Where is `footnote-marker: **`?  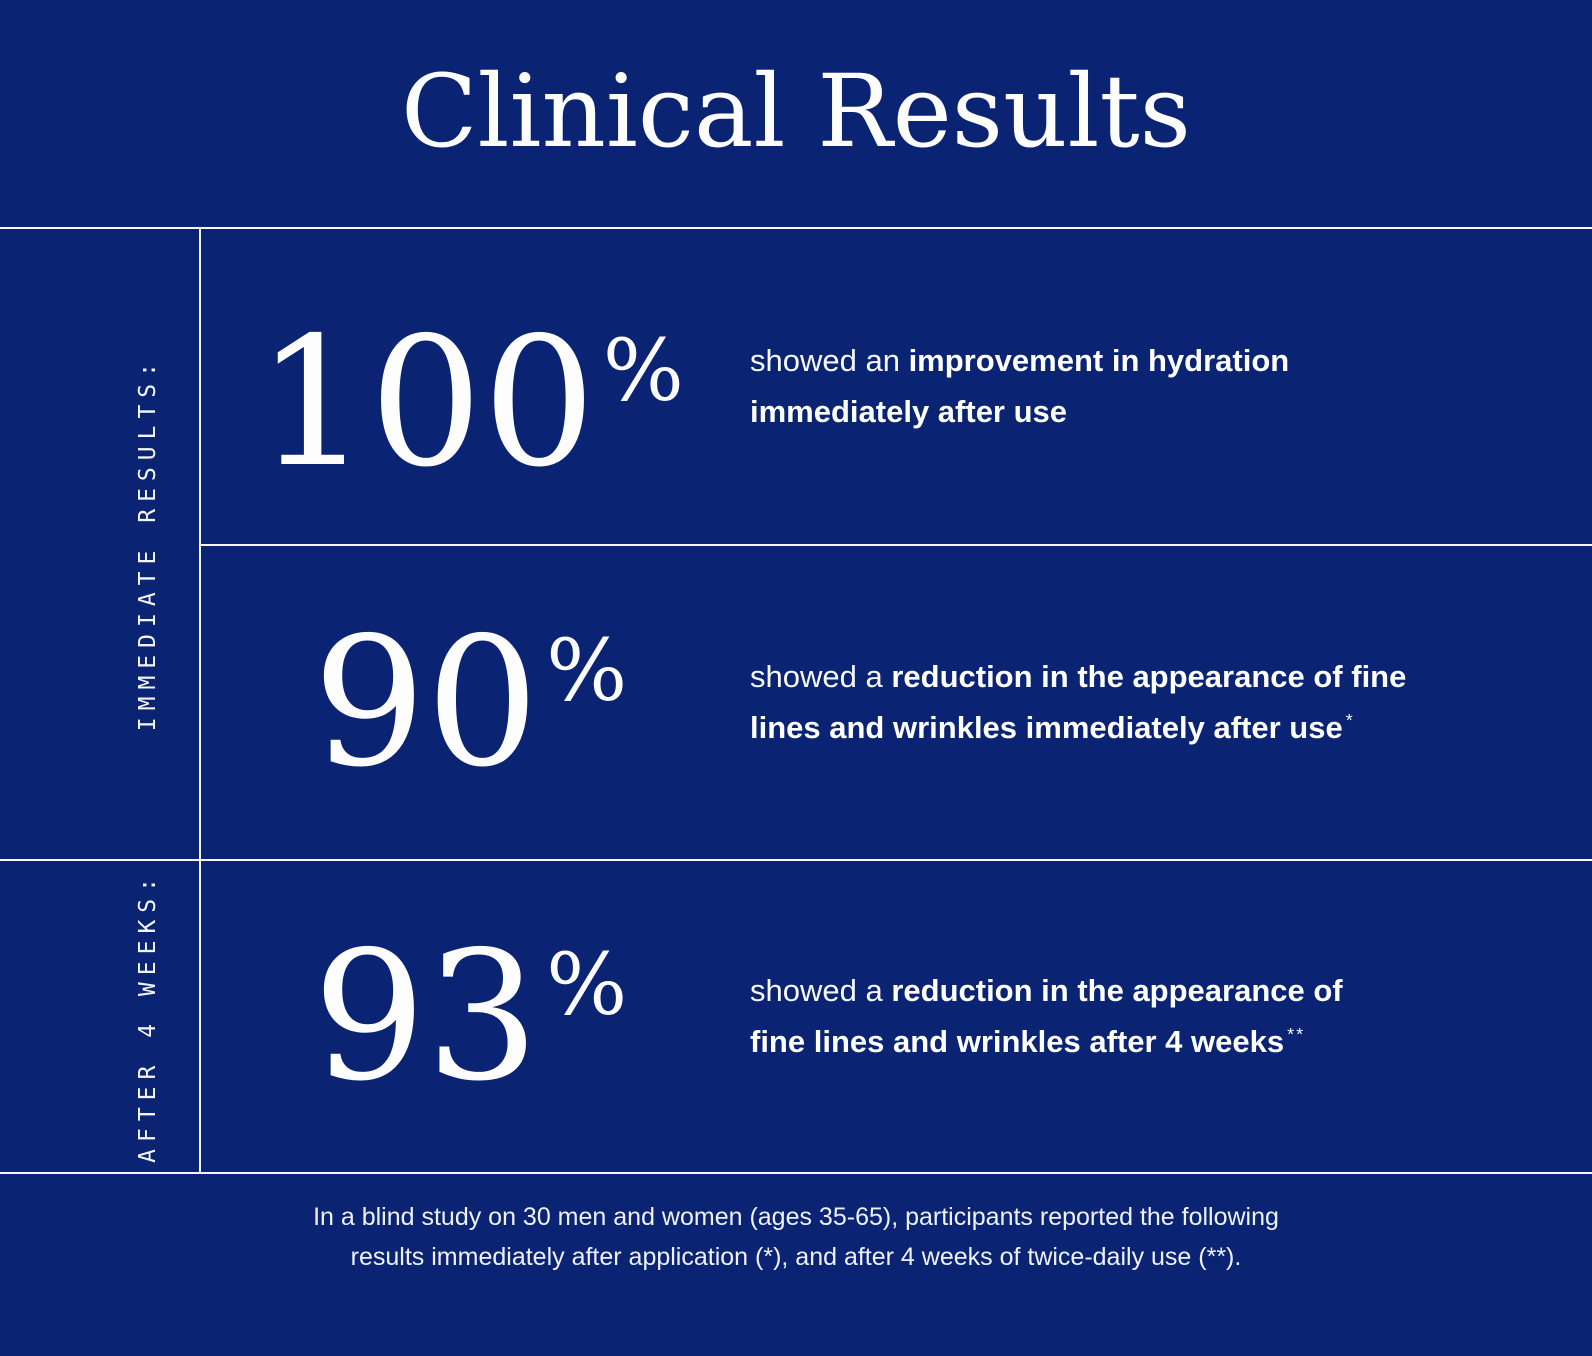
footnote-marker: ** is located at coordinates (1296, 1034).